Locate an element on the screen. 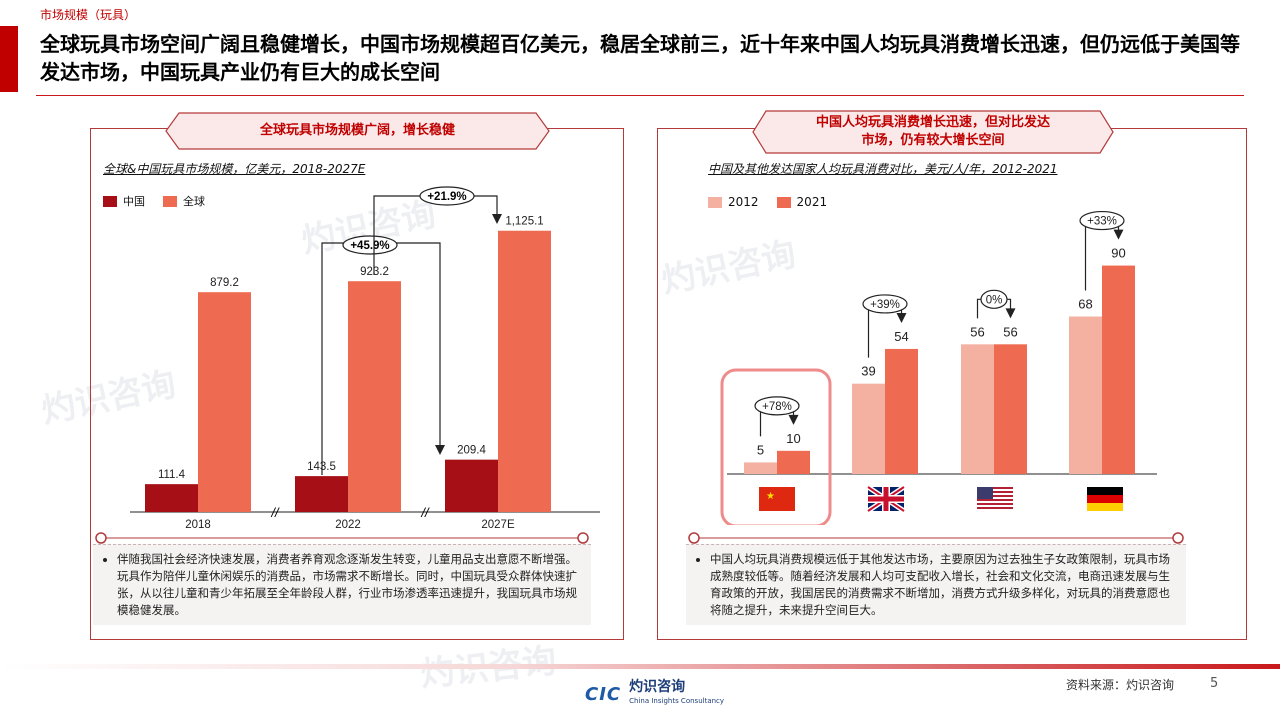  footer-rule is located at coordinates (640, 666).